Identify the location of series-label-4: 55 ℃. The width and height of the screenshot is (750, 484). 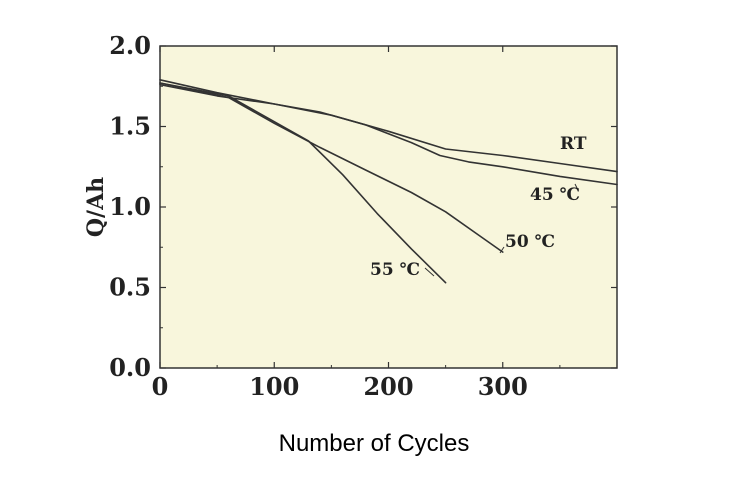
(395, 270).